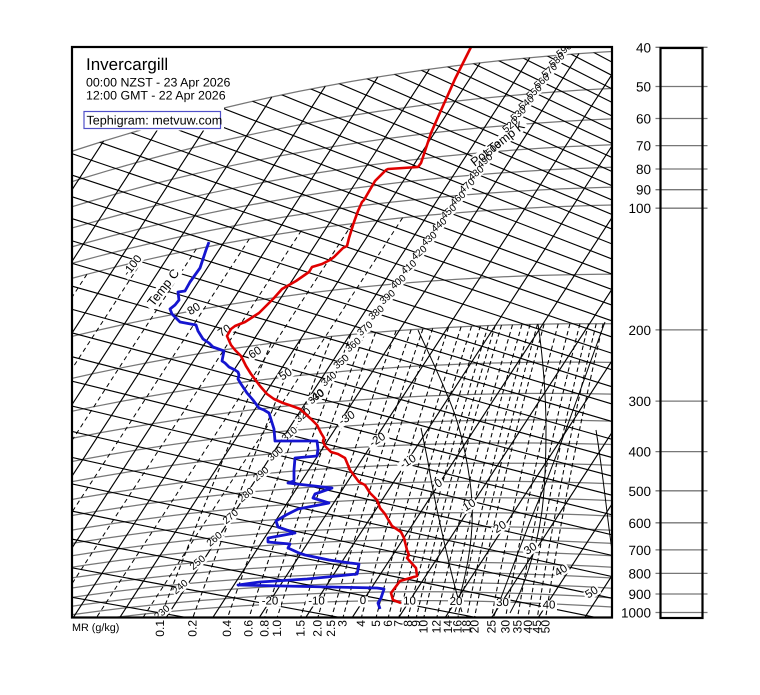  What do you see at coordinates (160, 628) in the screenshot?
I see `svg-text: 0.1` at bounding box center [160, 628].